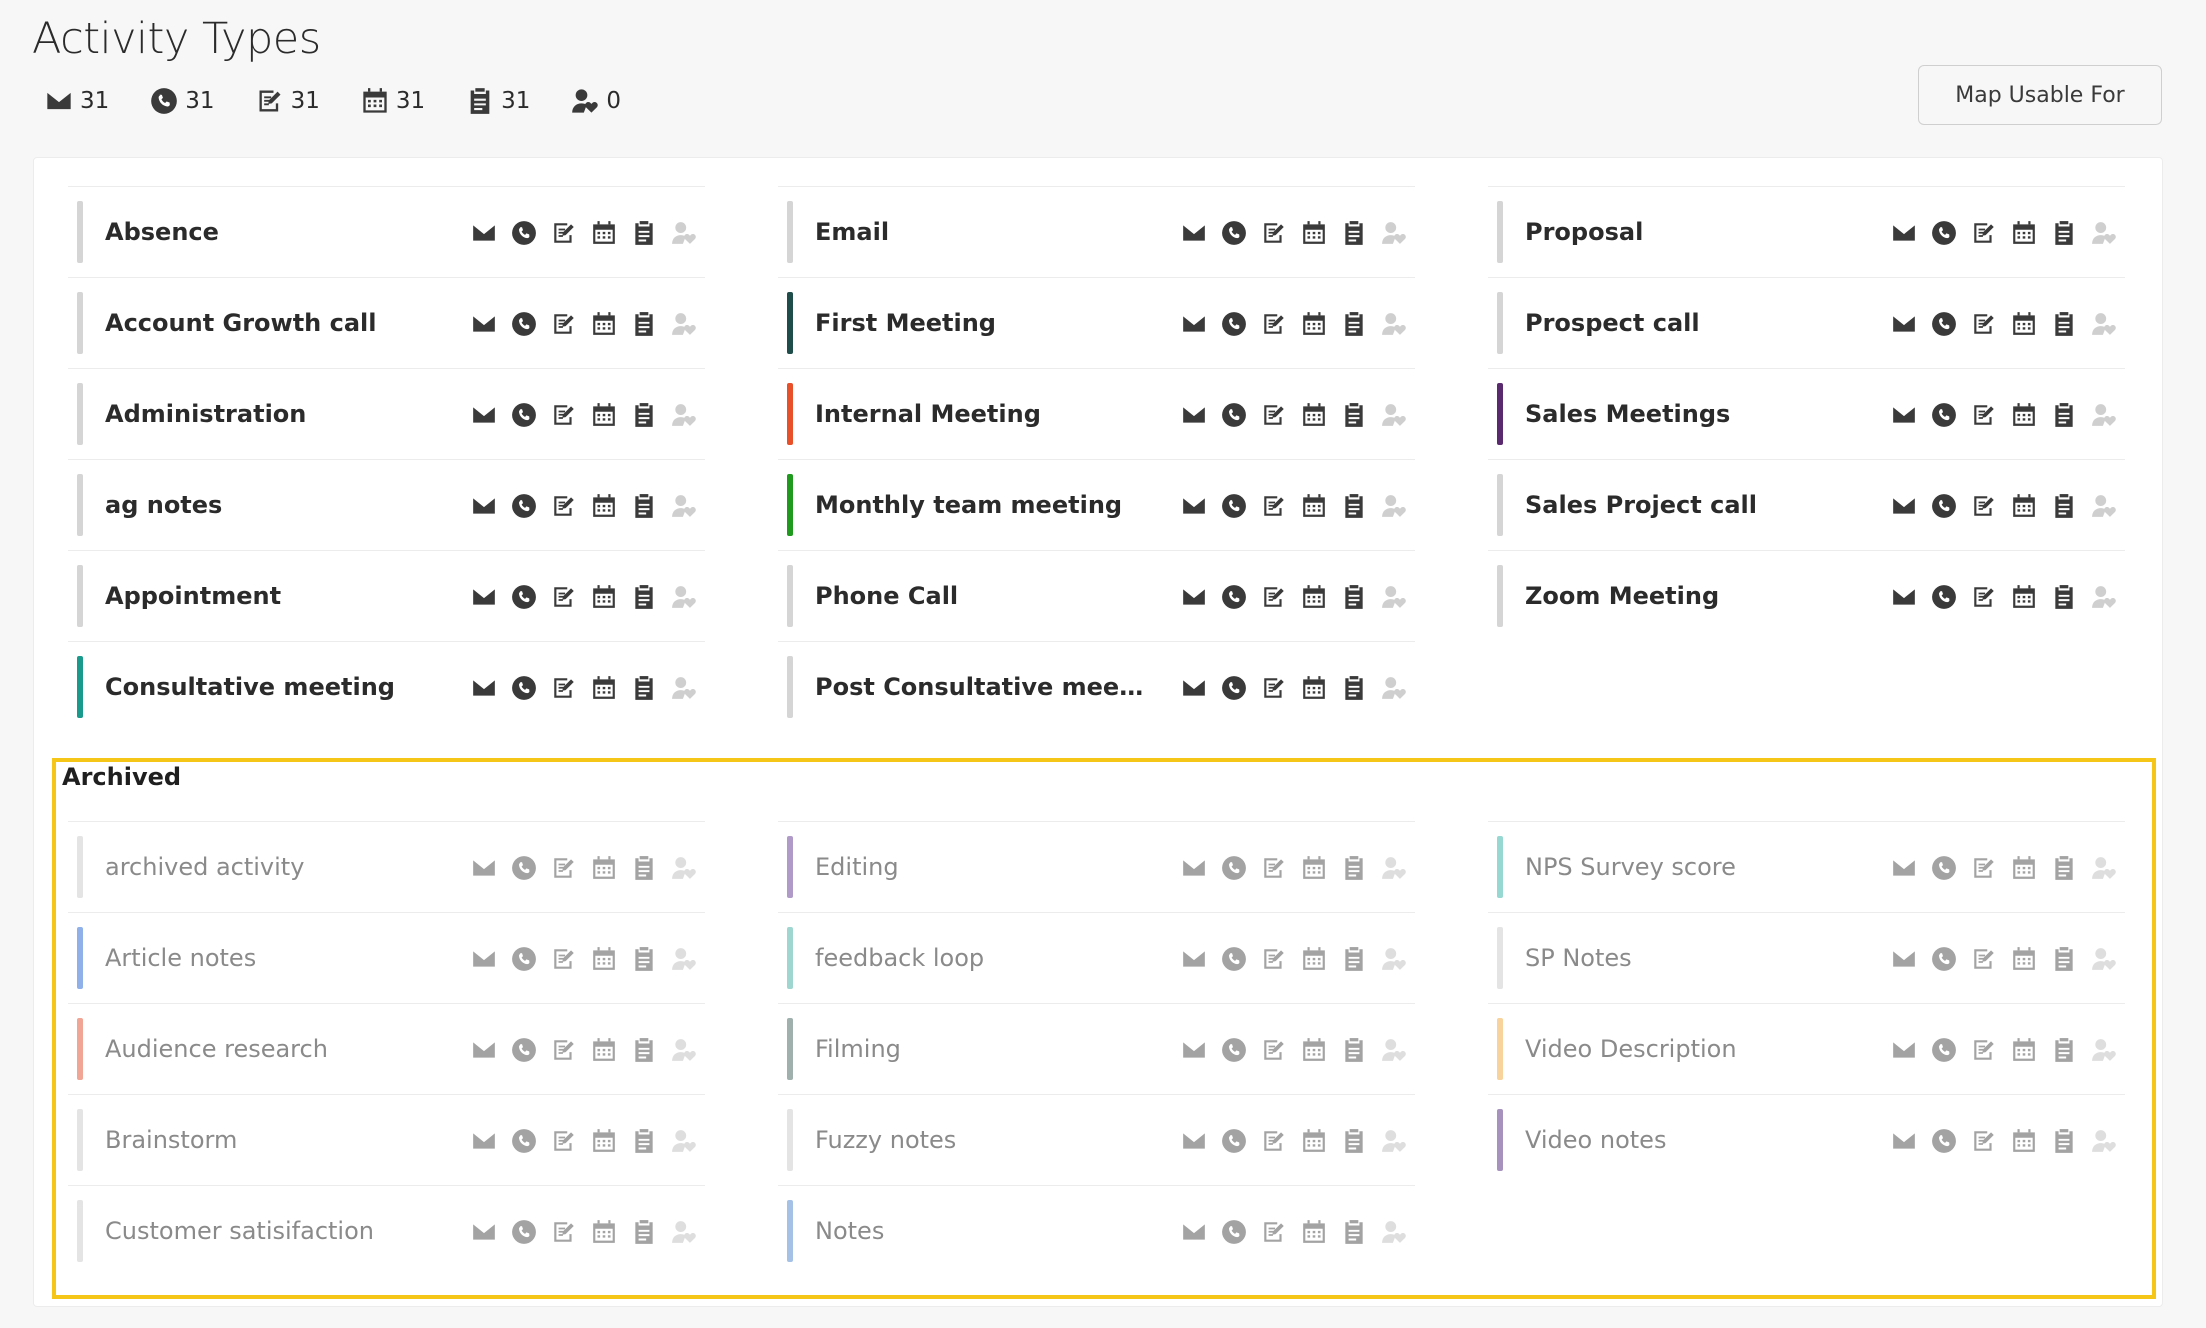  Describe the element at coordinates (386, 1048) in the screenshot. I see `activity-type-row: Audience research` at that location.